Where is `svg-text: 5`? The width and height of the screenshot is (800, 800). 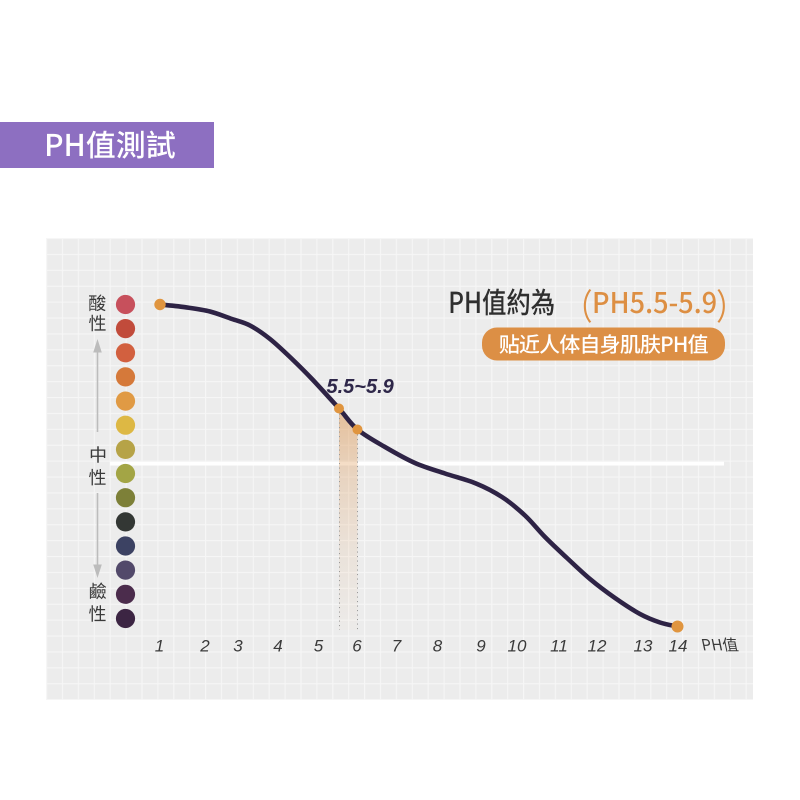 svg-text: 5 is located at coordinates (319, 646).